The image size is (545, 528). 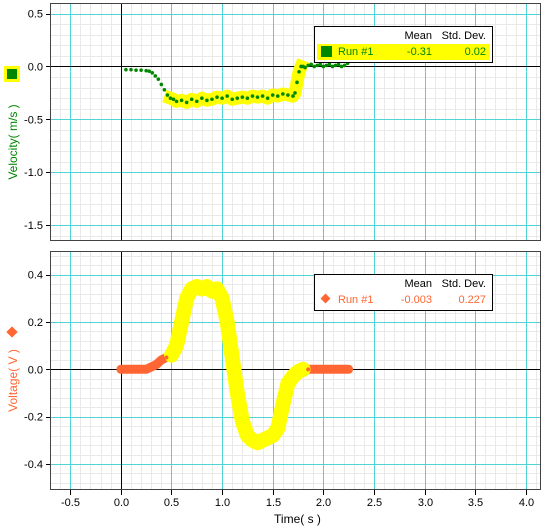 I want to click on selected-range-highlight, so click(x=237, y=365).